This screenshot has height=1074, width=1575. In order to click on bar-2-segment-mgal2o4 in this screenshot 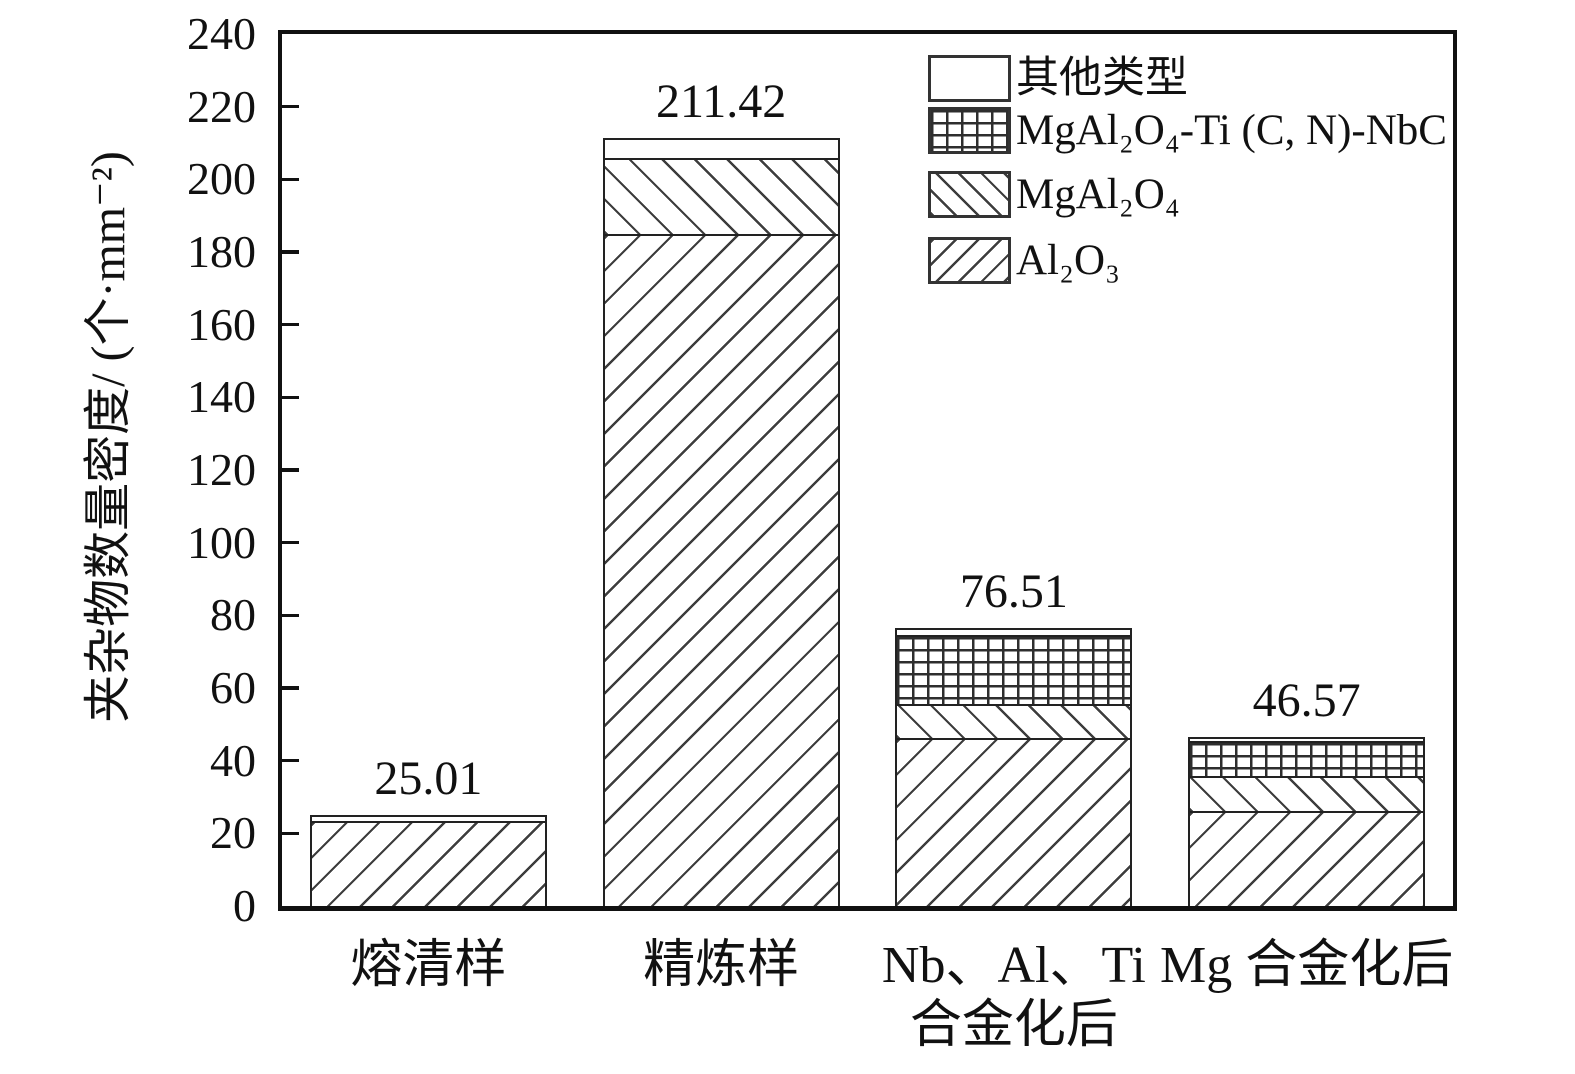, I will do `click(1014, 721)`.